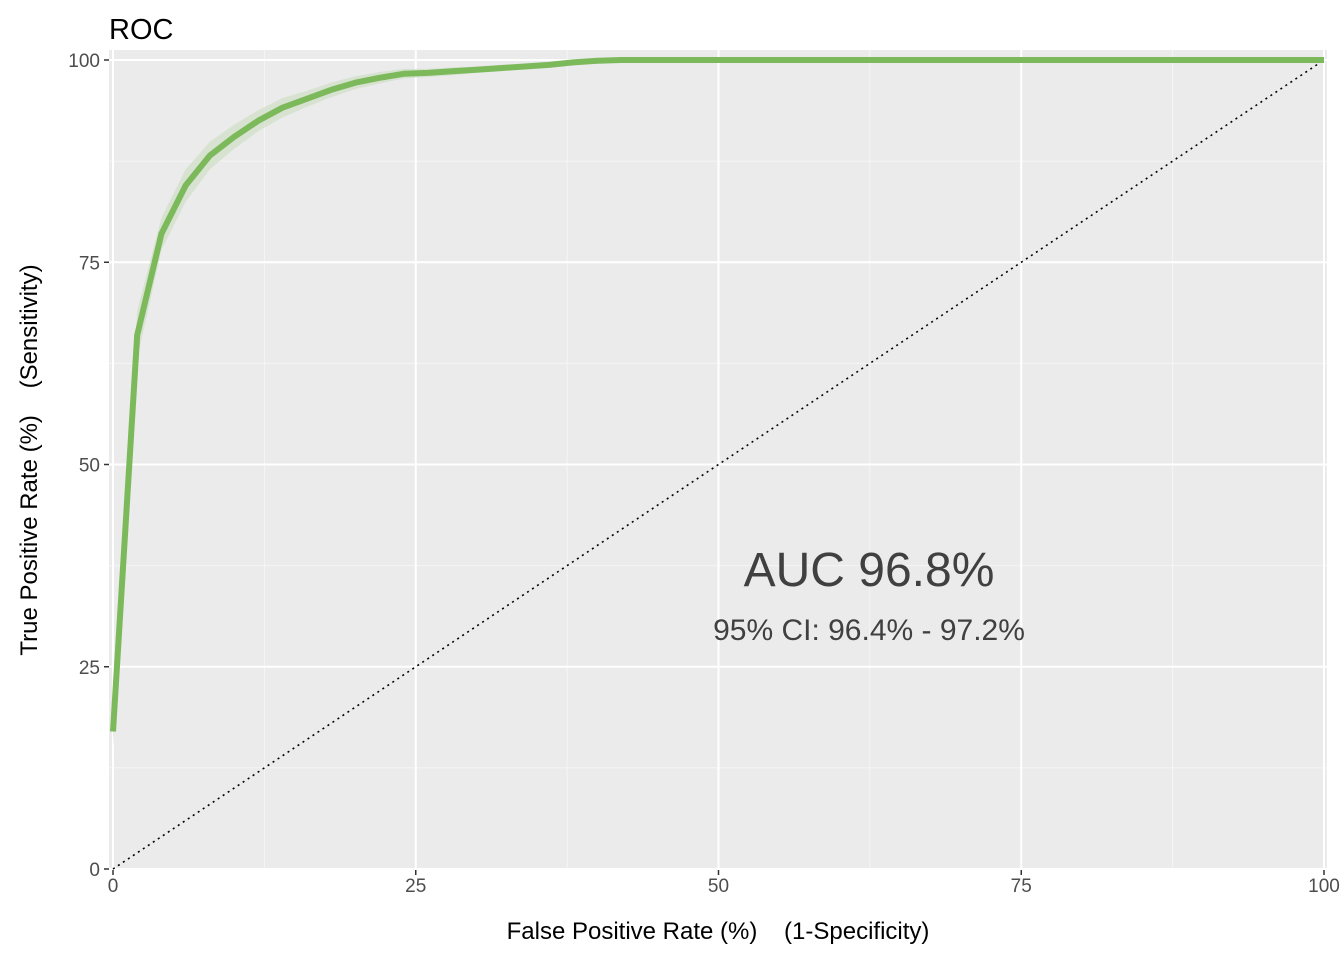 Image resolution: width=1344 pixels, height=960 pixels. What do you see at coordinates (1021, 886) in the screenshot?
I see `x-tick-label: 75` at bounding box center [1021, 886].